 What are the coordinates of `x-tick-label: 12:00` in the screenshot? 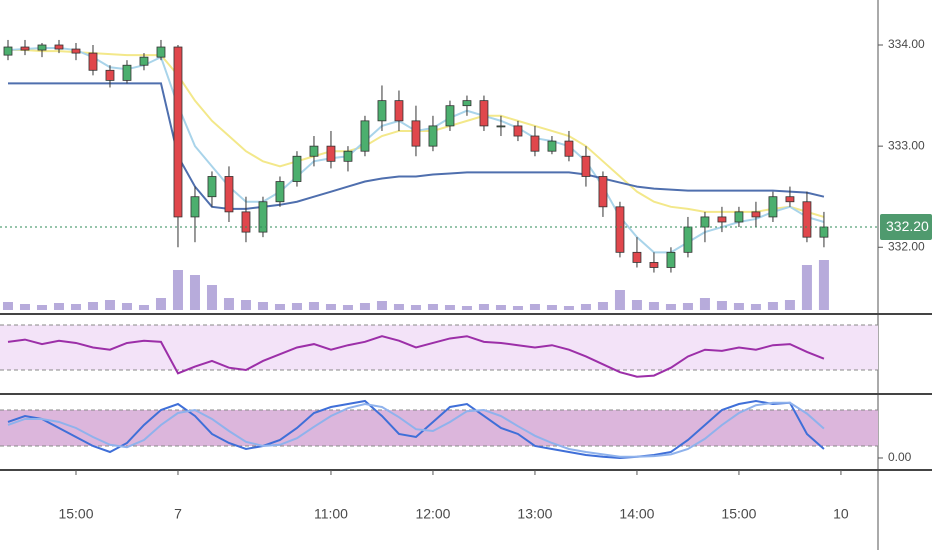 It's located at (432, 514).